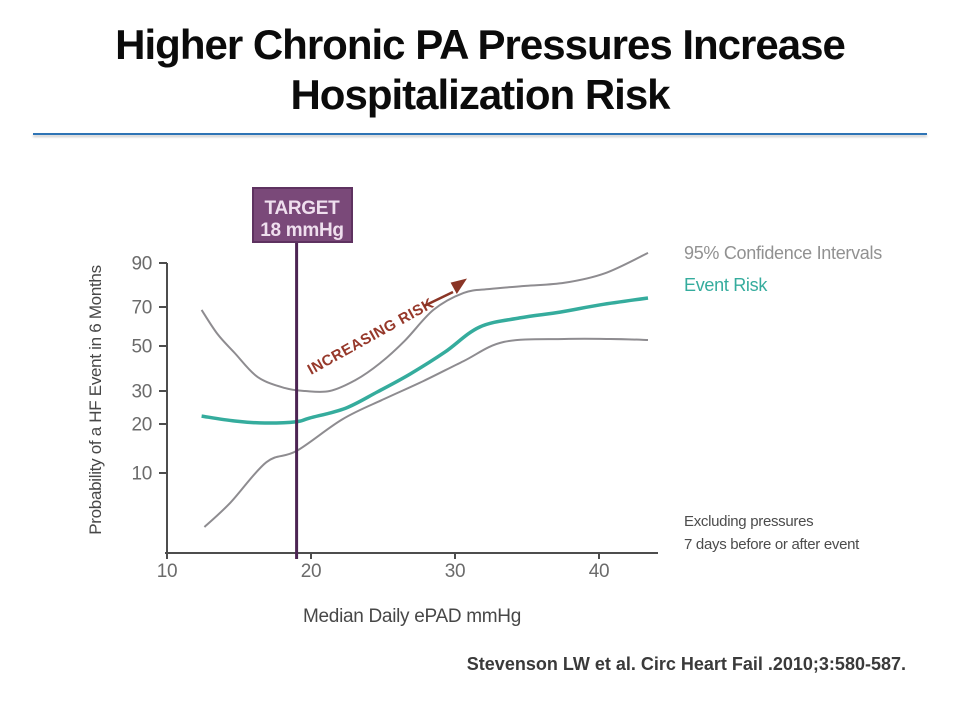 The image size is (960, 720). I want to click on y-tick-label: 30, so click(141, 392).